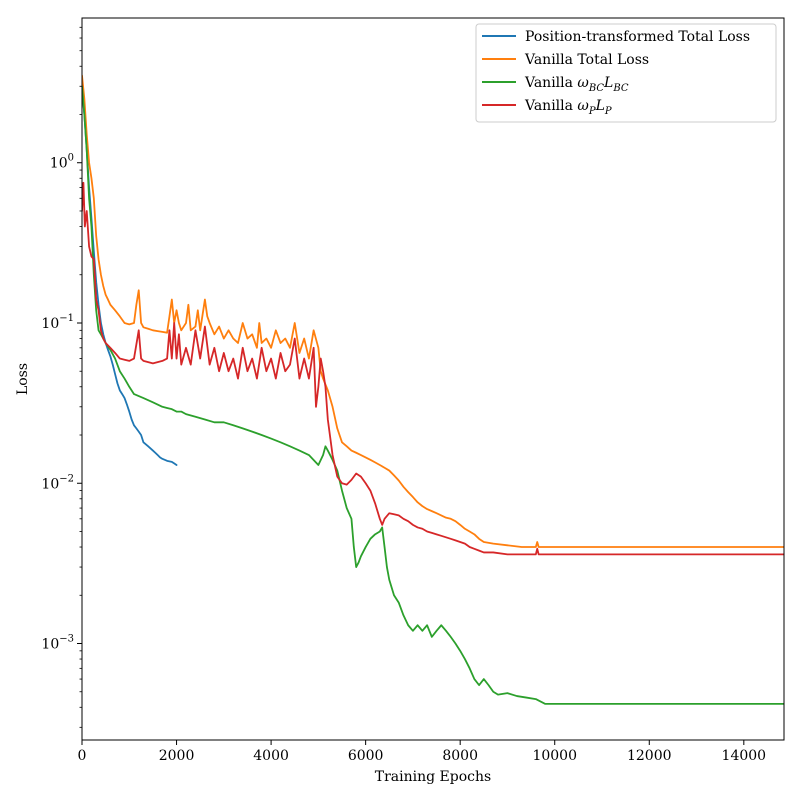  I want to click on legend-text-part: Vanilla Total Loss, so click(586, 60).